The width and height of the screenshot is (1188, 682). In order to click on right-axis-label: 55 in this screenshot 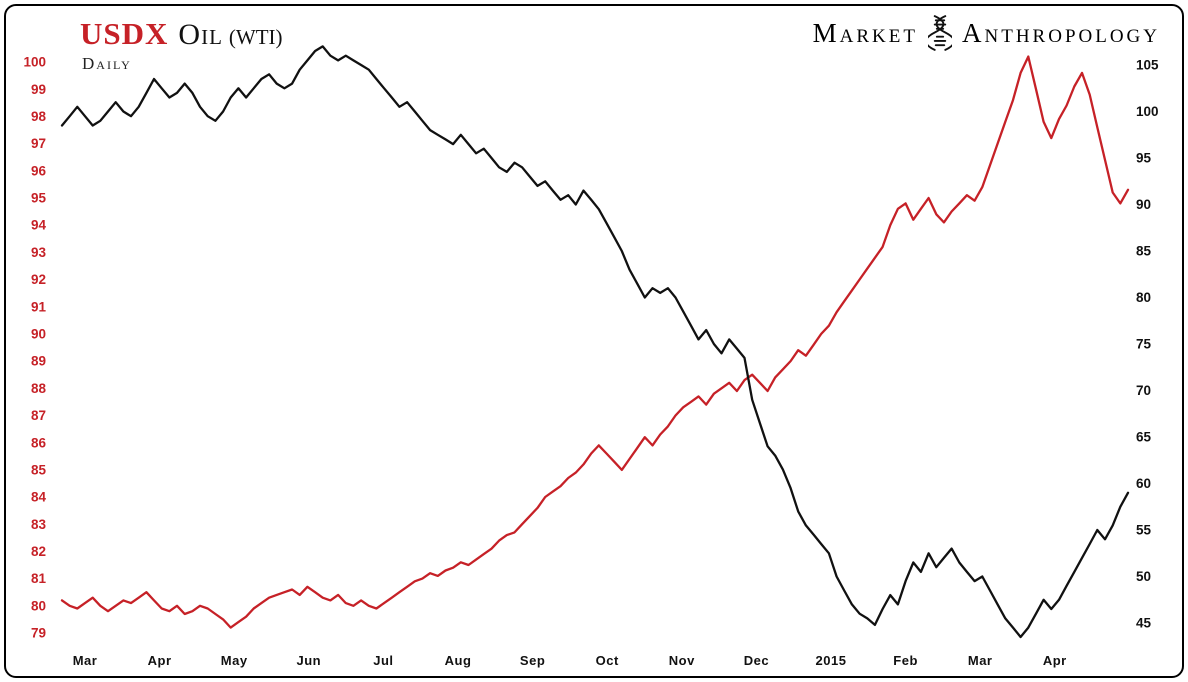, I will do `click(1144, 530)`.